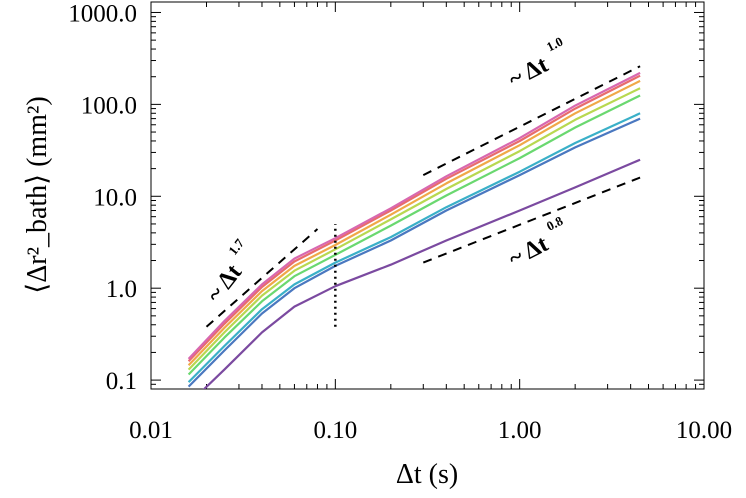 This screenshot has width=746, height=498. I want to click on y-tick-label: 1000.0, so click(102, 13).